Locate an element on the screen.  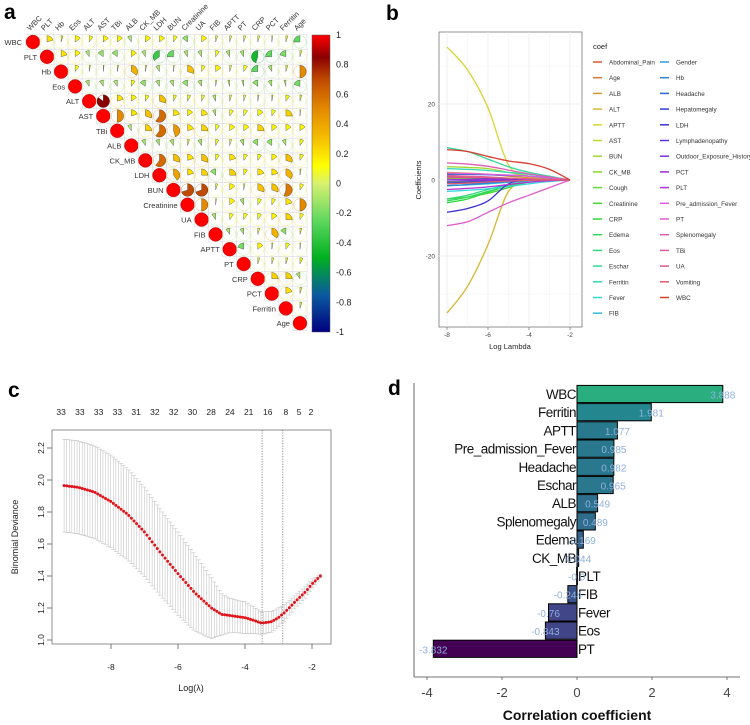
row-label: APTT is located at coordinates (211, 249).